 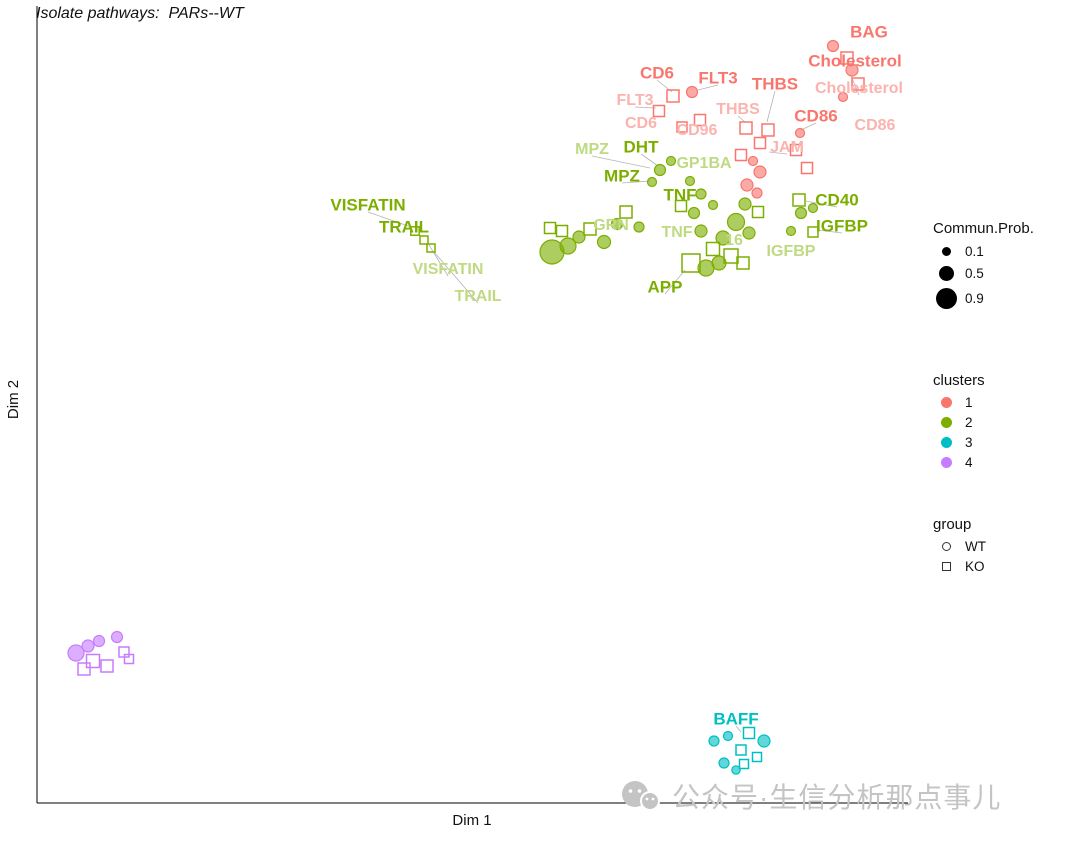 What do you see at coordinates (855, 60) in the screenshot?
I see `pathway-label: Cholesterol` at bounding box center [855, 60].